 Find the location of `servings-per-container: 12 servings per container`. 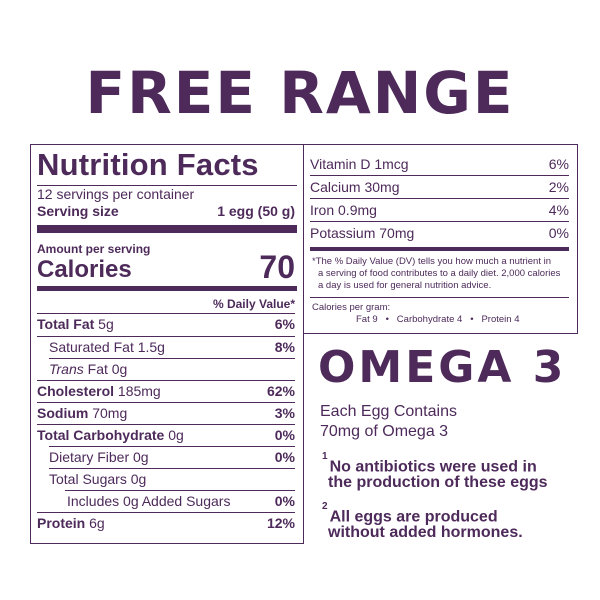

servings-per-container: 12 servings per container is located at coordinates (116, 194).